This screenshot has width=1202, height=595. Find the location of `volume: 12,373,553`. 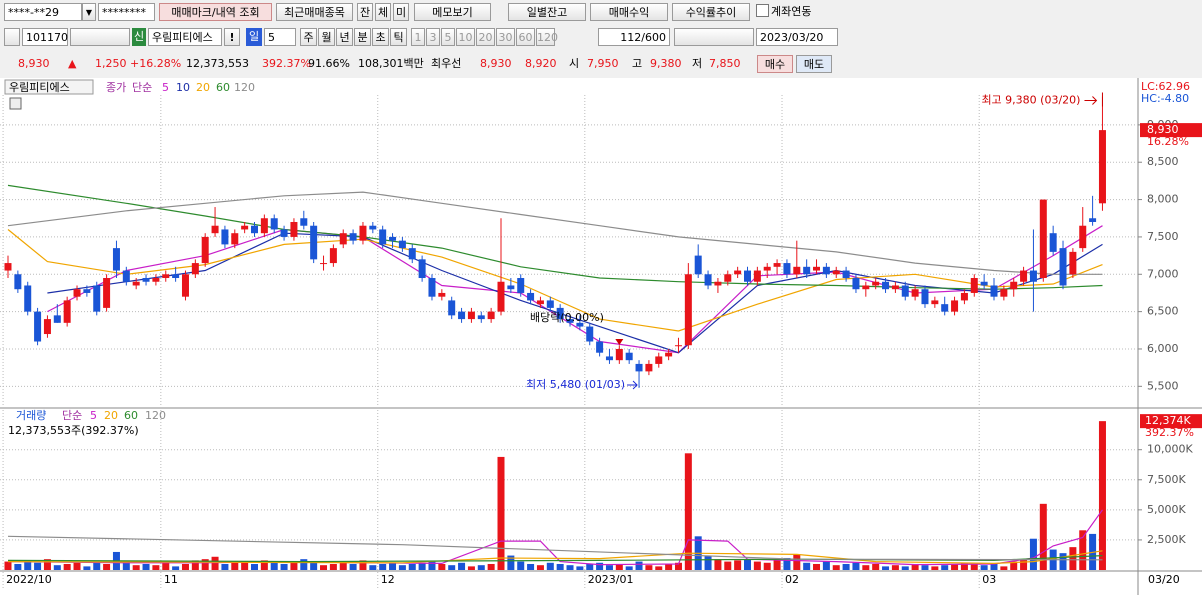

volume: 12,373,553 is located at coordinates (217, 63).